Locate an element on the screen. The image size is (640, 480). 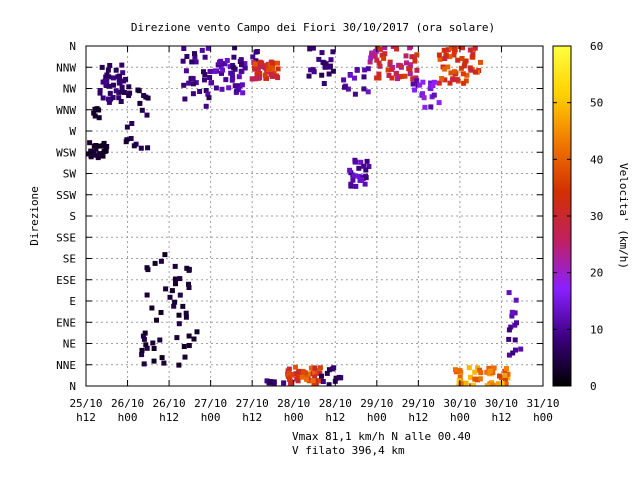
y-tick-label: S is located at coordinates (72, 216).